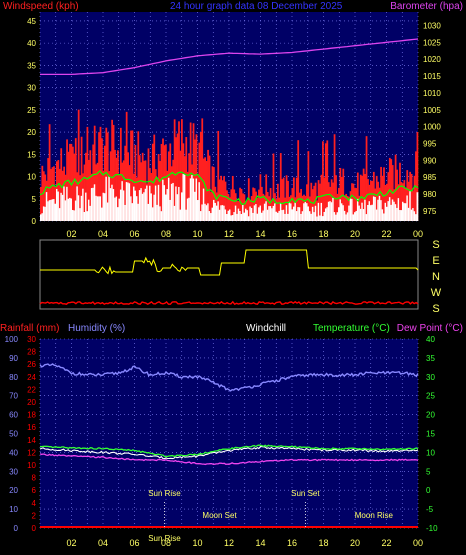 The height and width of the screenshot is (555, 466). Describe the element at coordinates (31, 110) in the screenshot. I see `windspeed-tick-label: 25` at that location.